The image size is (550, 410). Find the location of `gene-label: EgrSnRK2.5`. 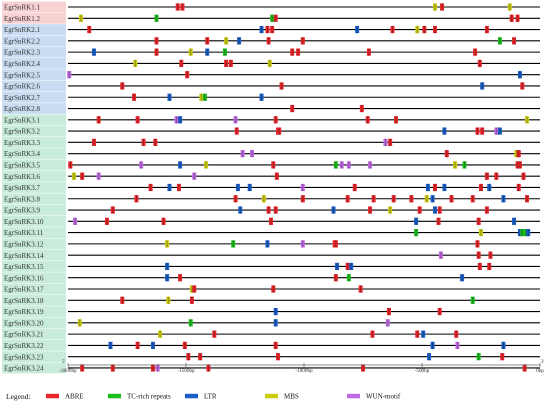

gene-label: EgrSnRK2.5 is located at coordinates (22, 75).